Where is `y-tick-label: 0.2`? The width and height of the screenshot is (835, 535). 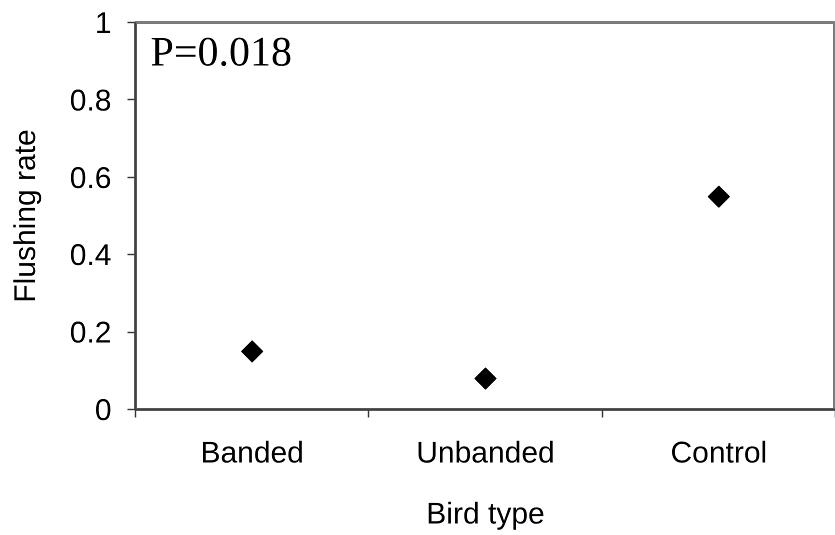 y-tick-label: 0.2 is located at coordinates (91, 333).